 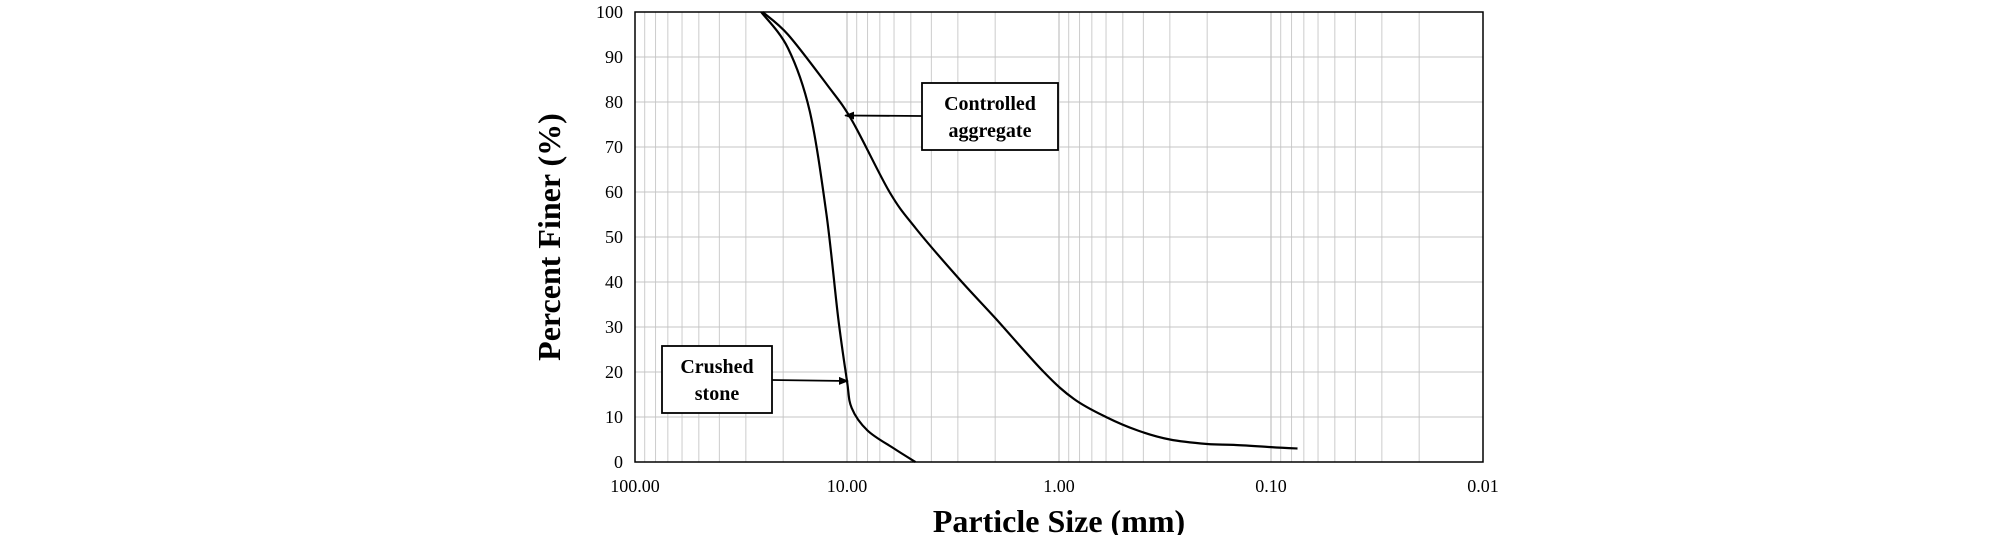 What do you see at coordinates (990, 104) in the screenshot?
I see `callout-text: Controlled` at bounding box center [990, 104].